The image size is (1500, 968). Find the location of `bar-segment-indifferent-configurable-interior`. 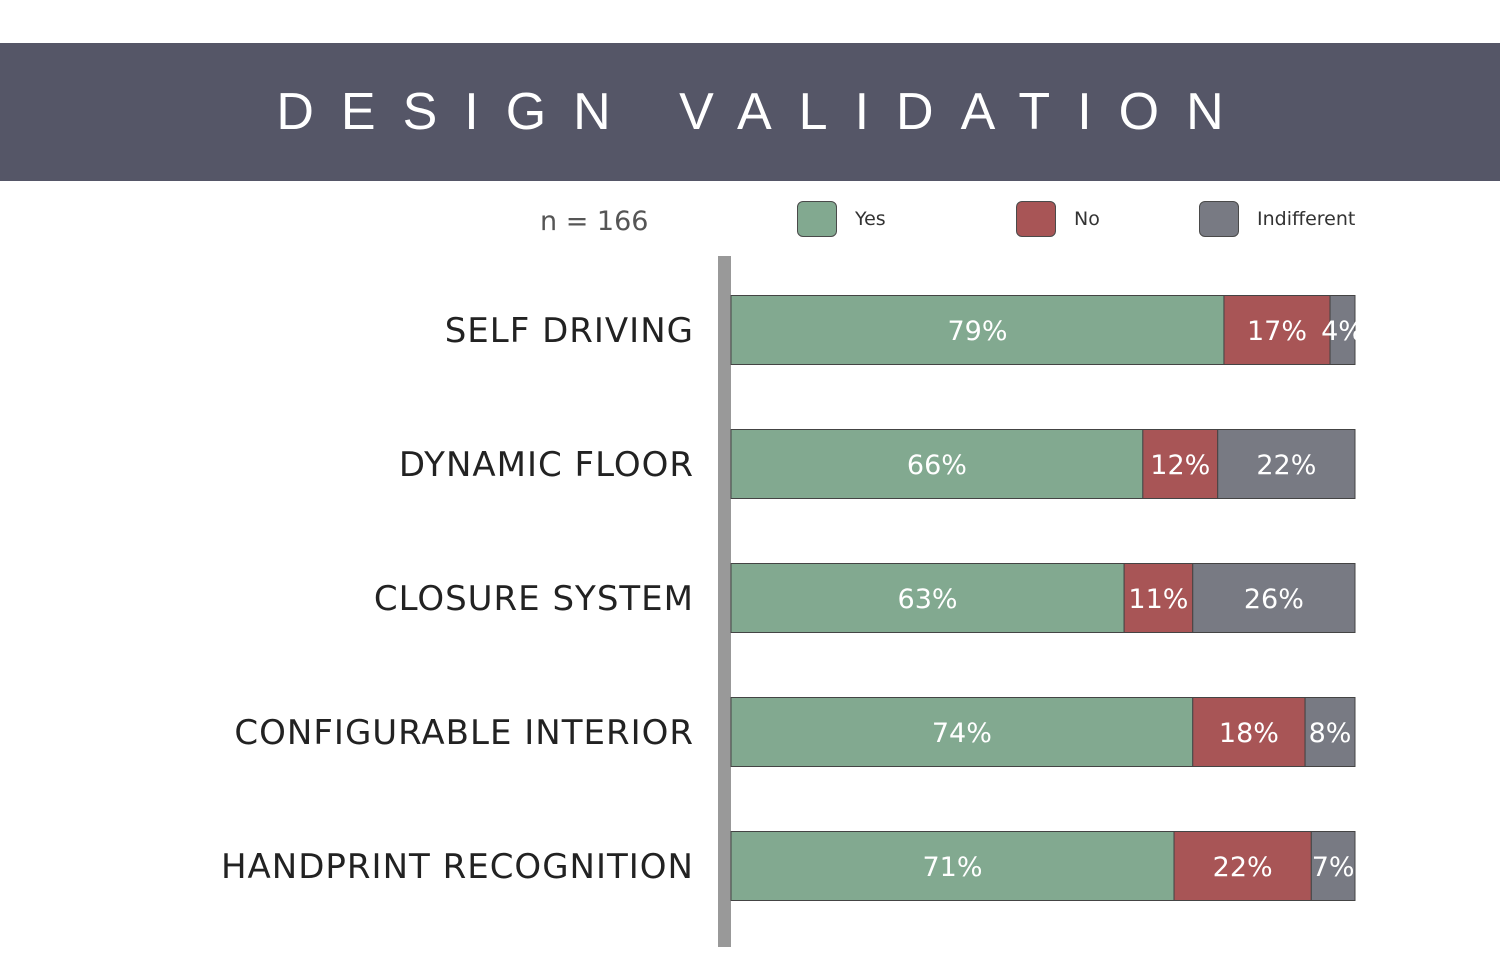

bar-segment-indifferent-configurable-interior is located at coordinates (1330, 732).